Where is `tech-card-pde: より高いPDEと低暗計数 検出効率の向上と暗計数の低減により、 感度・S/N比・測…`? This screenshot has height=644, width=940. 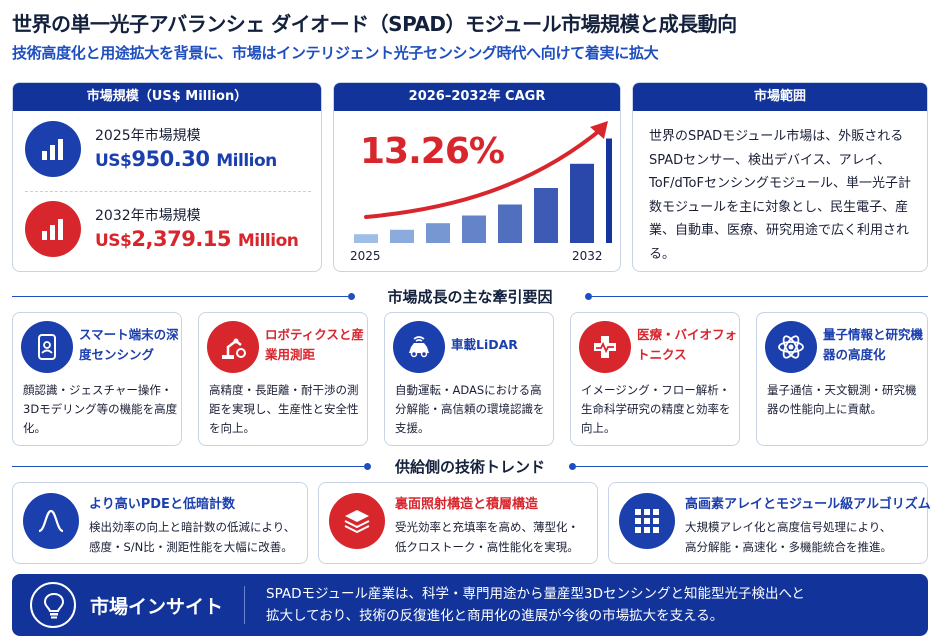 tech-card-pde: より高いPDEと低暗計数 検出効率の向上と暗計数の低減により、 感度・S/N比・測… is located at coordinates (160, 523).